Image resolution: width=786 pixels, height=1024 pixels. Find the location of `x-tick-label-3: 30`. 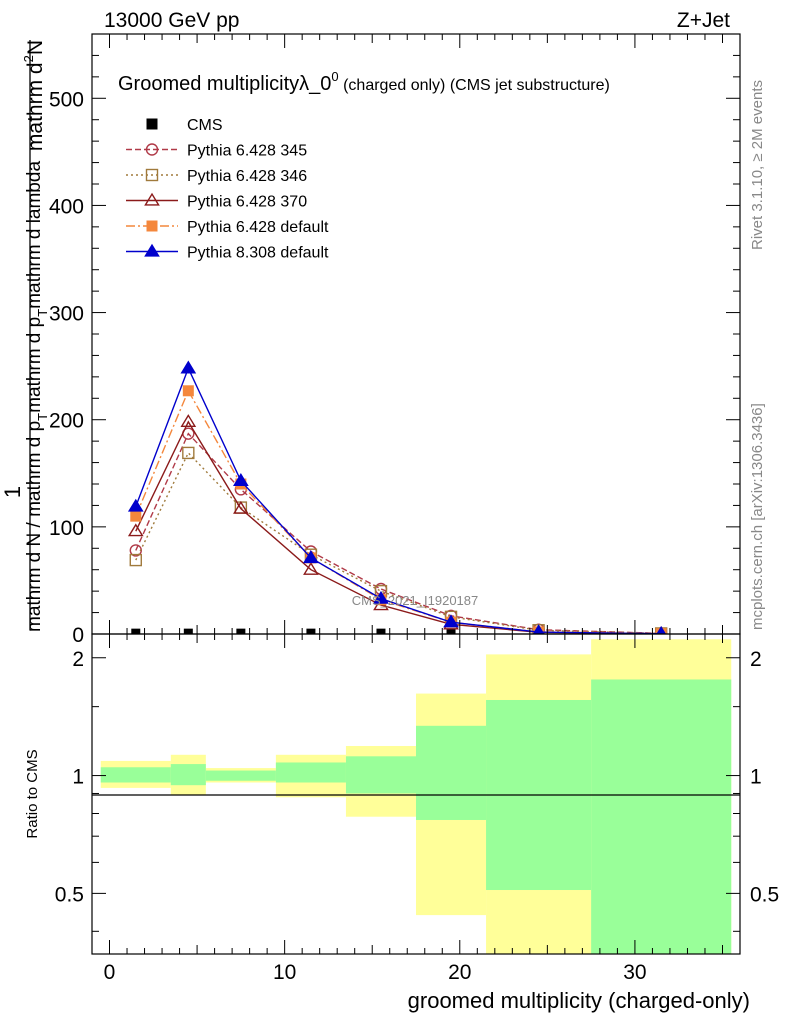

x-tick-label-3: 30 is located at coordinates (634, 972).